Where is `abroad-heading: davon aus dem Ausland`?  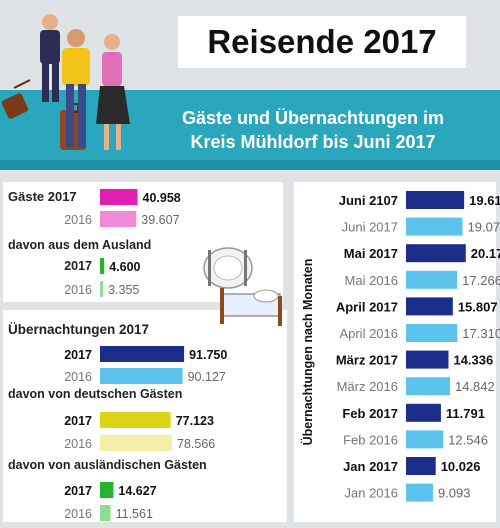
abroad-heading: davon aus dem Ausland is located at coordinates (79, 245).